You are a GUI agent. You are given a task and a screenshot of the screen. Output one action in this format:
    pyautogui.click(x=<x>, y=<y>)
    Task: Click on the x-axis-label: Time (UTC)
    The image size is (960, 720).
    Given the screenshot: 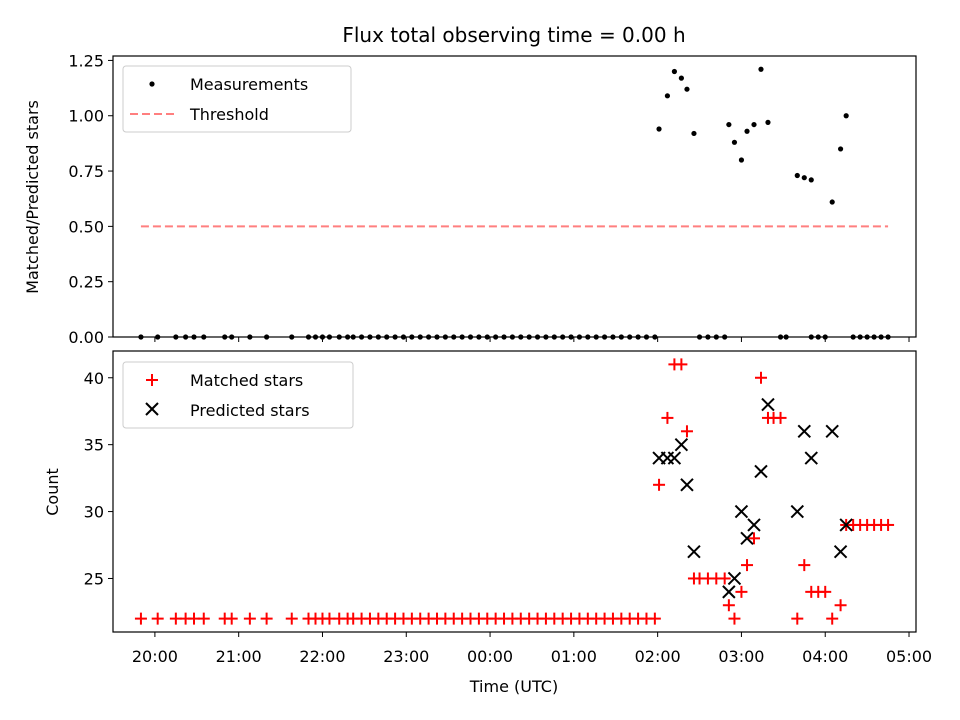 What is the action you would take?
    pyautogui.click(x=513, y=686)
    